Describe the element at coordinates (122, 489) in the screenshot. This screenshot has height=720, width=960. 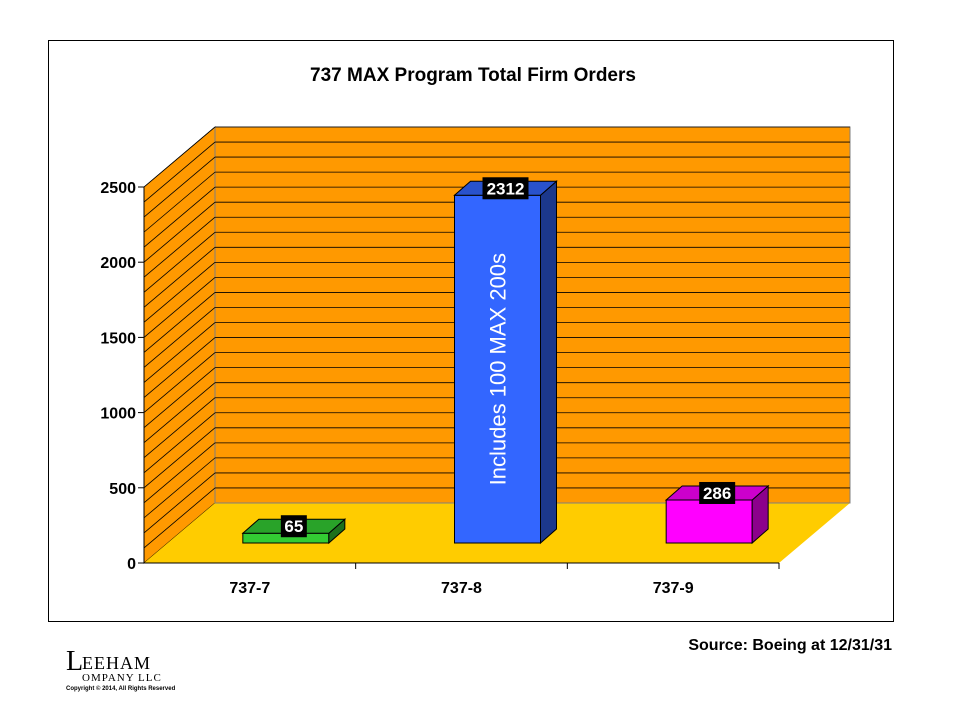
I see `y-tick-label: 500` at that location.